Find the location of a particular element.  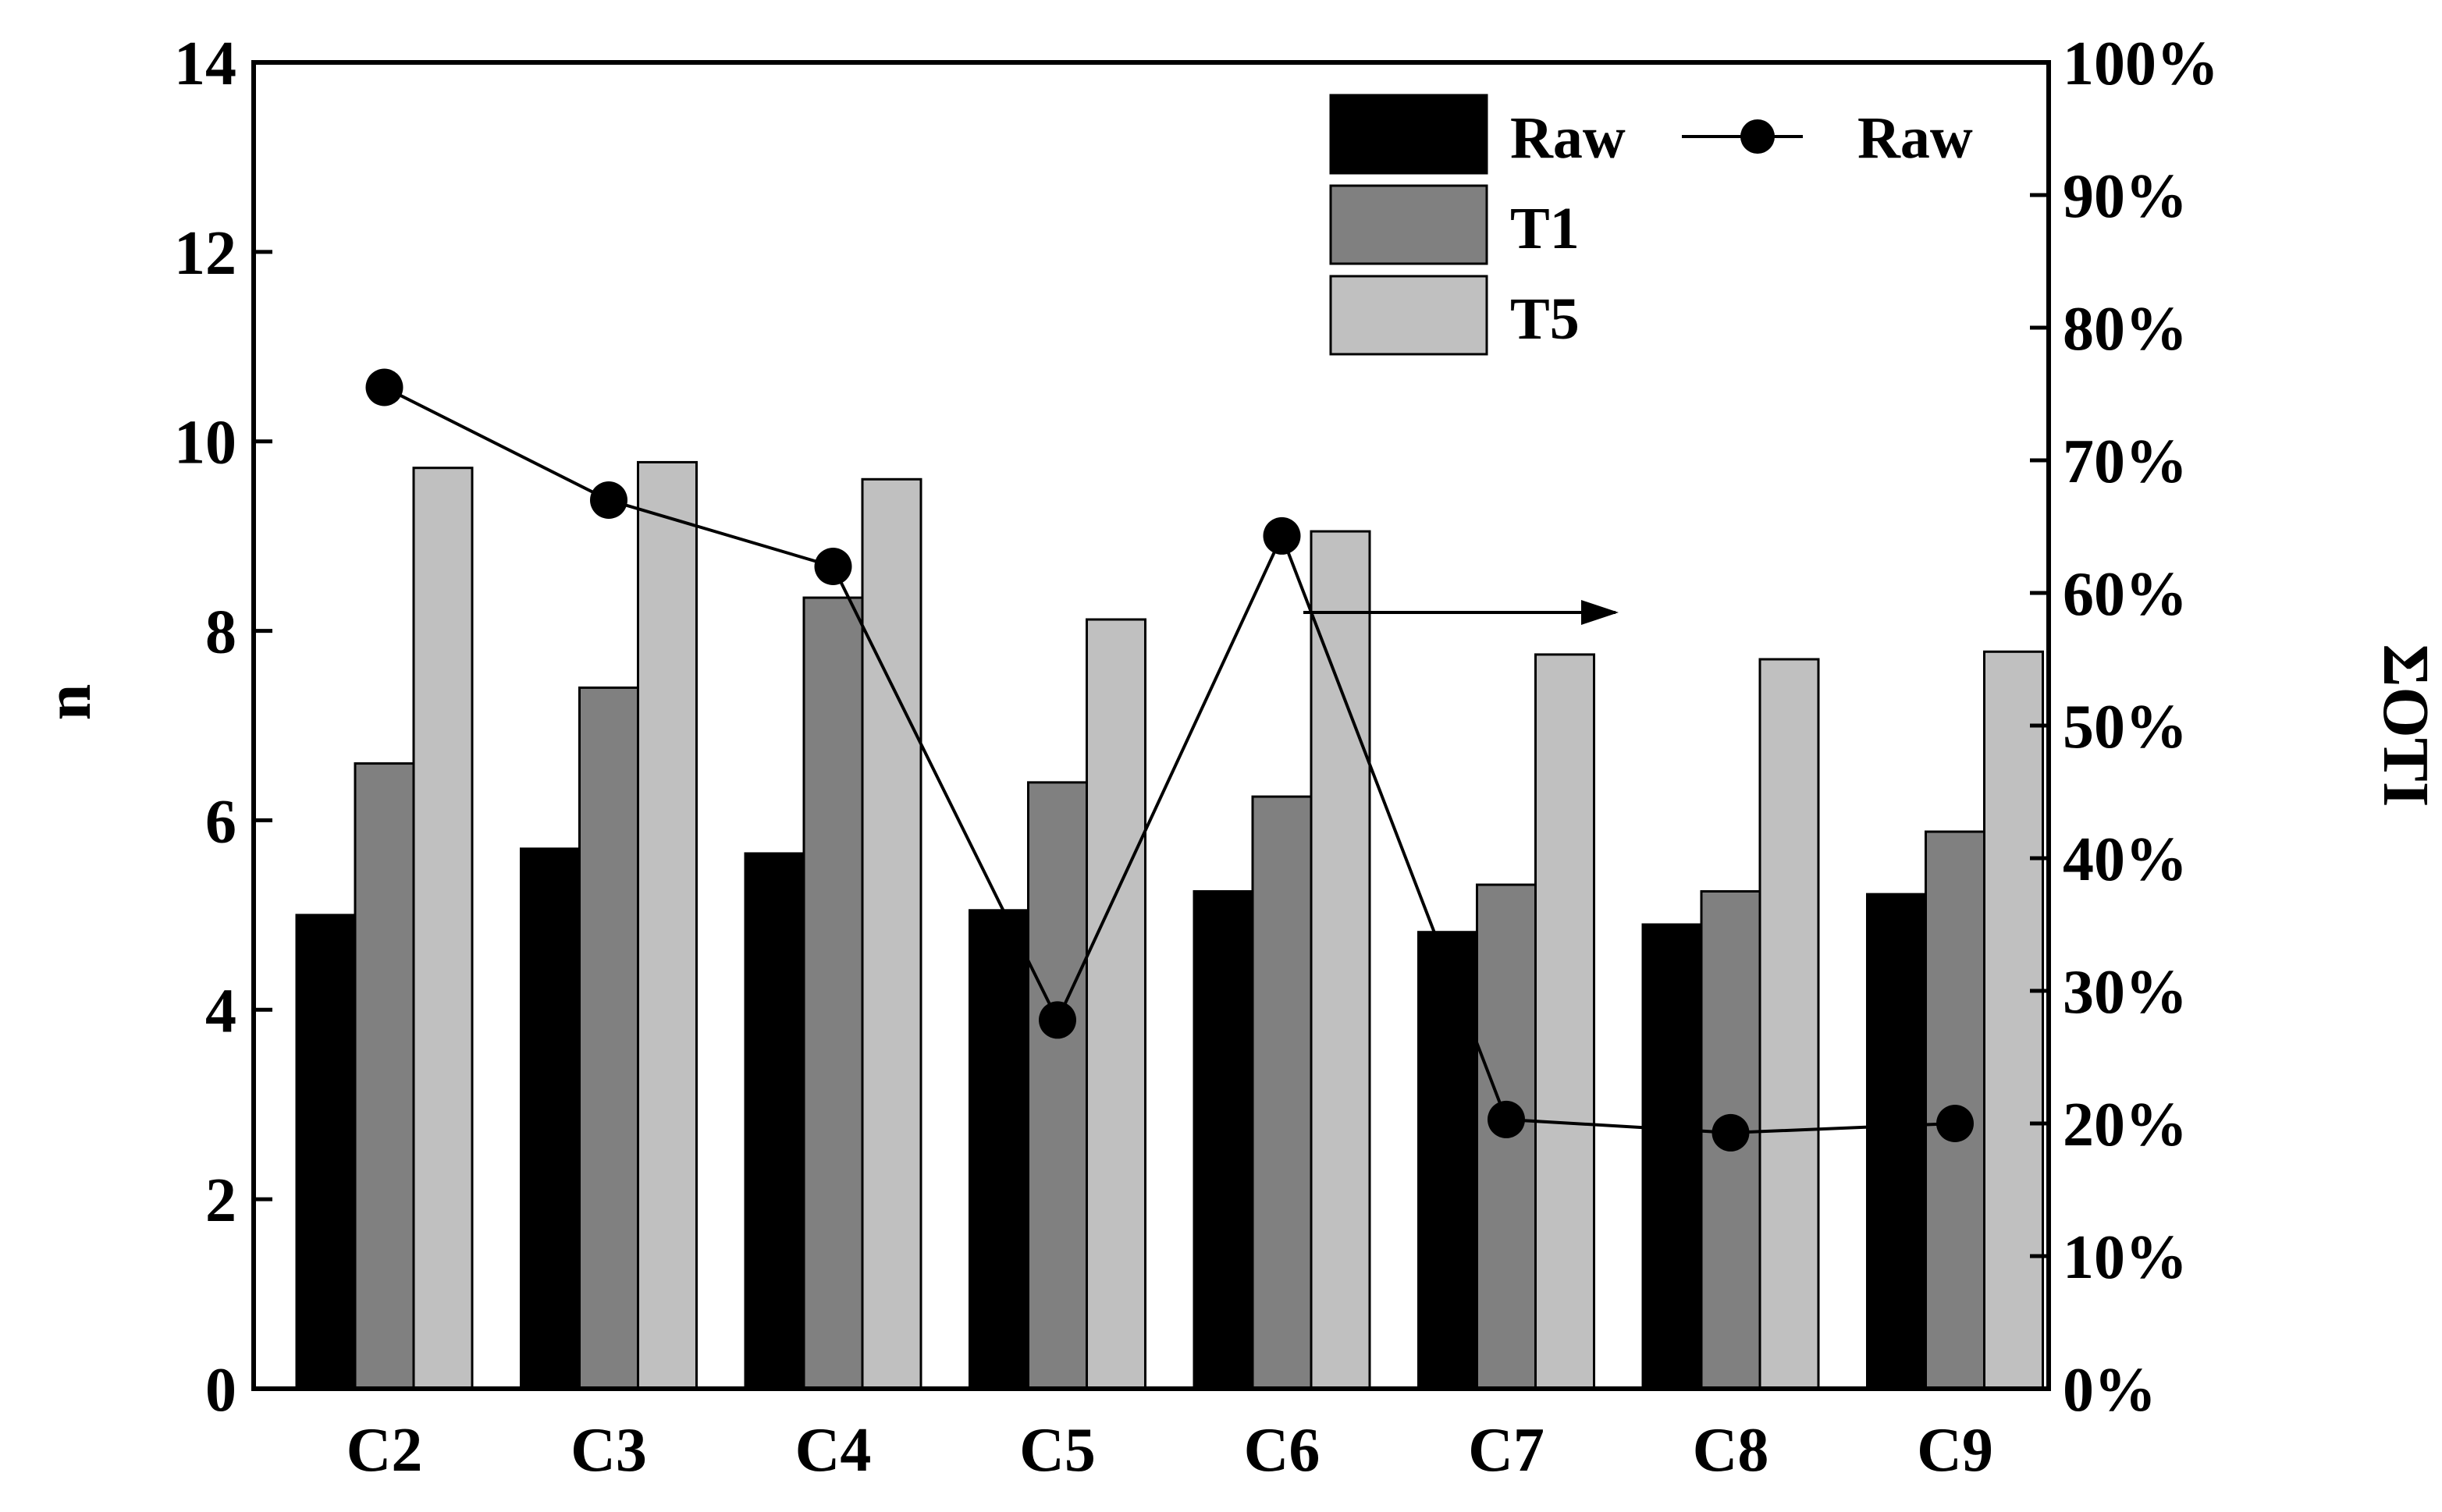

y-tick-label-2: 4 is located at coordinates (220, 1011).